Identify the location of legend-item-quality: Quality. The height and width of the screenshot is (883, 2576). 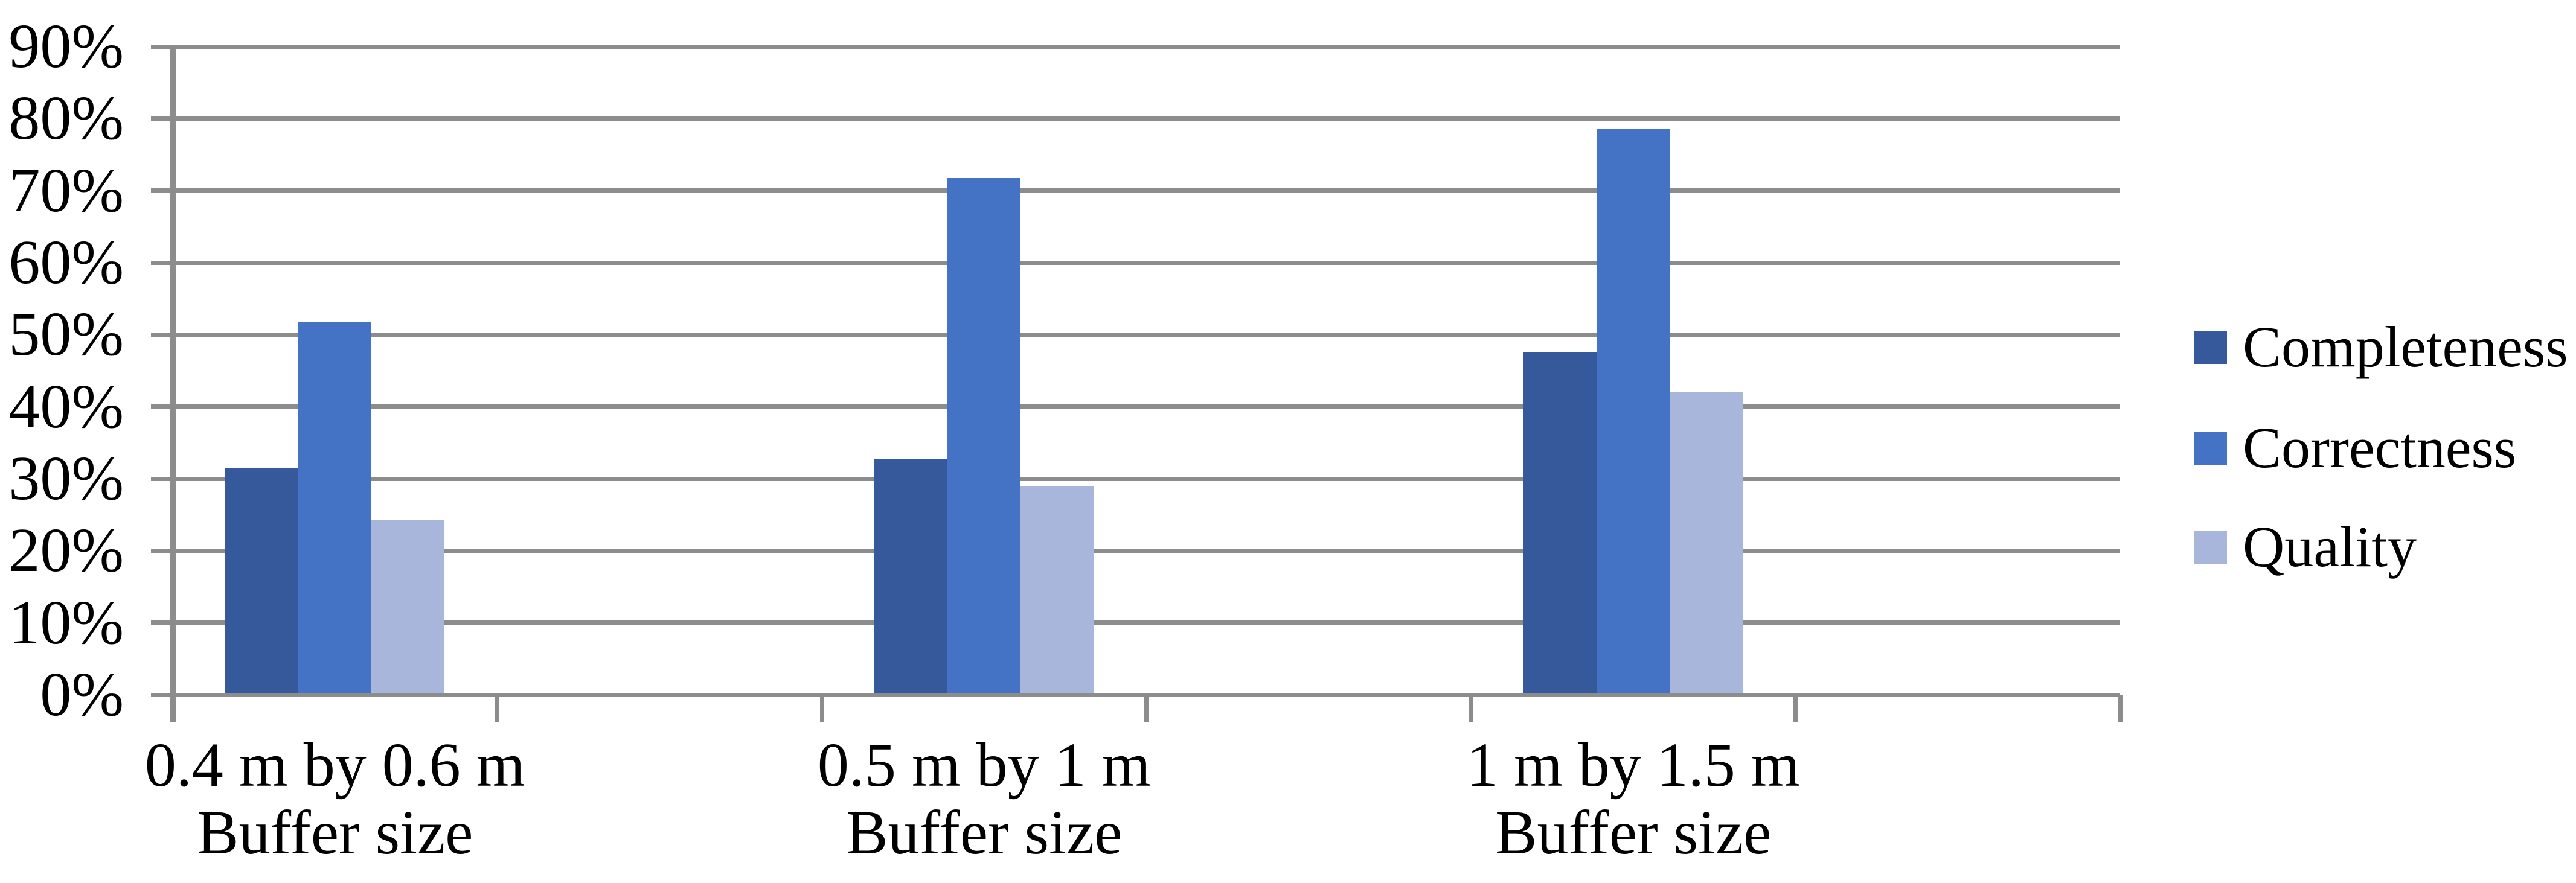
(2305, 547).